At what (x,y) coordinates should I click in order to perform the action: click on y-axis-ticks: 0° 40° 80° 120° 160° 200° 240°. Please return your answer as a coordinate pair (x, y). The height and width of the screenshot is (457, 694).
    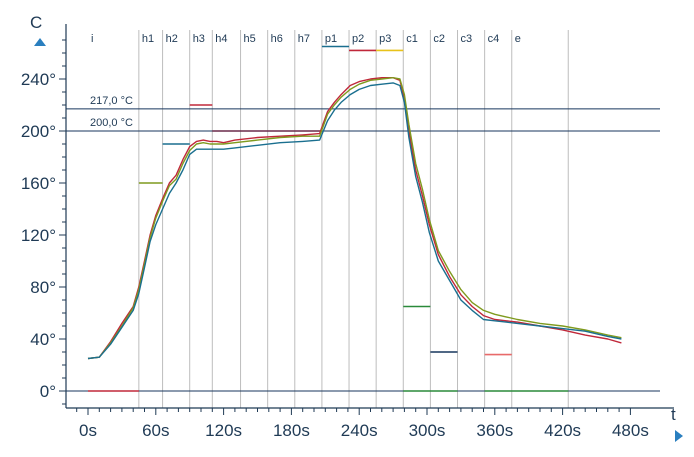
    Looking at the image, I should click on (43, 222).